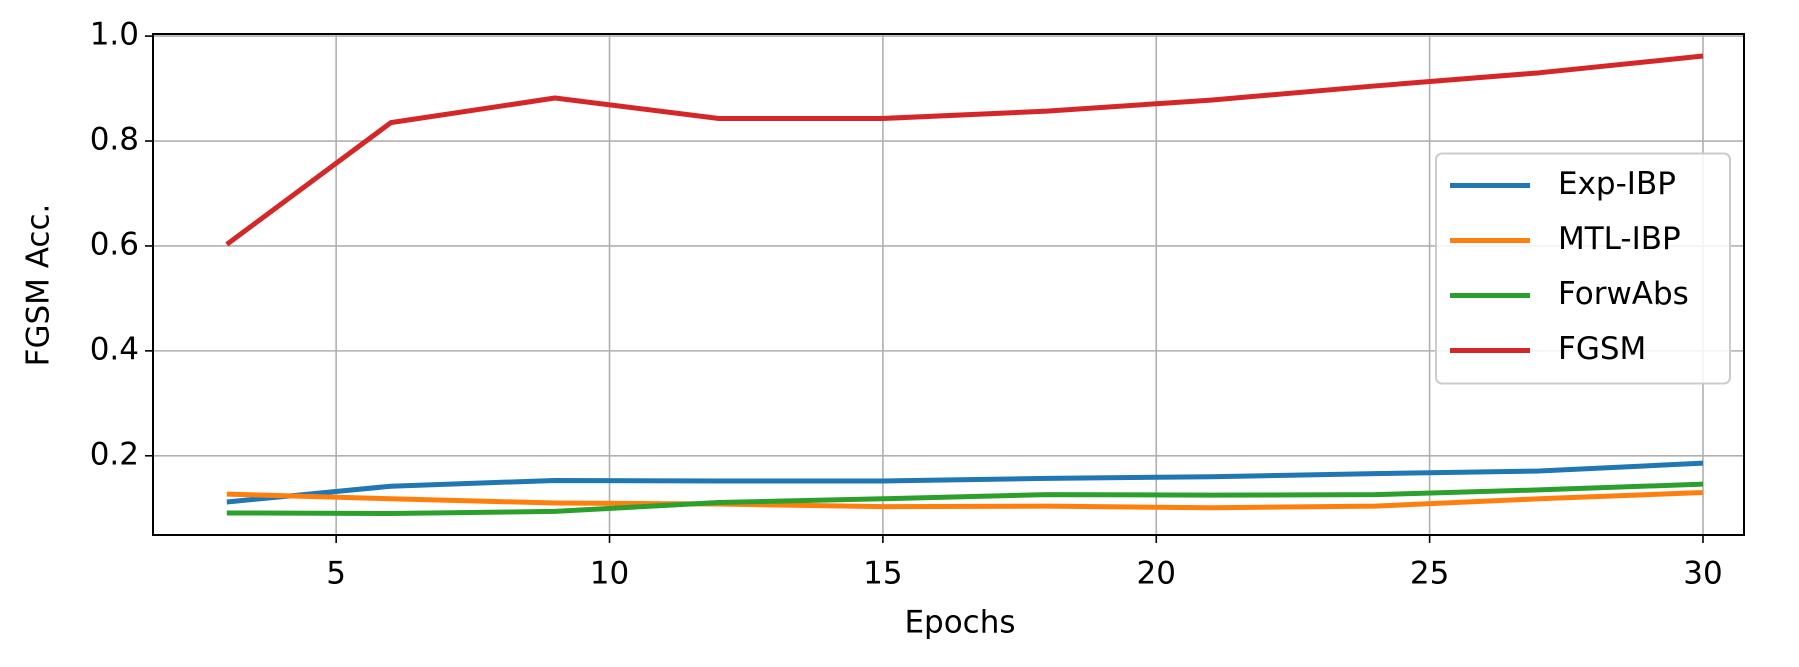 The width and height of the screenshot is (1799, 667). I want to click on y-axis-label: FGSM Acc., so click(39, 285).